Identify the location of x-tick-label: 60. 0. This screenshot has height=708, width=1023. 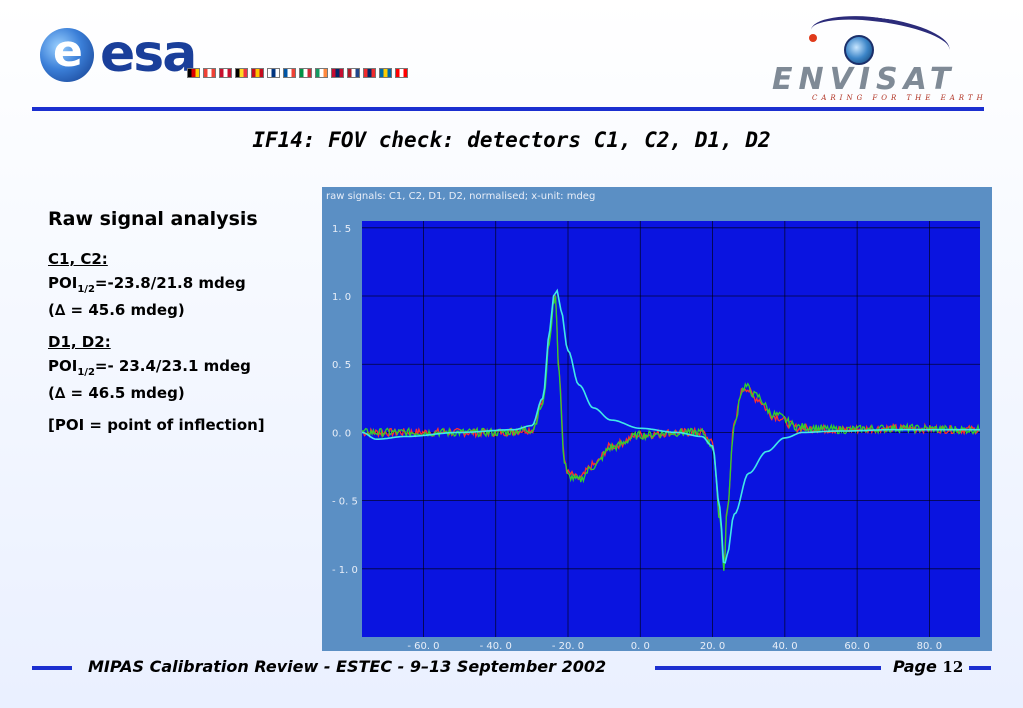
(856, 646).